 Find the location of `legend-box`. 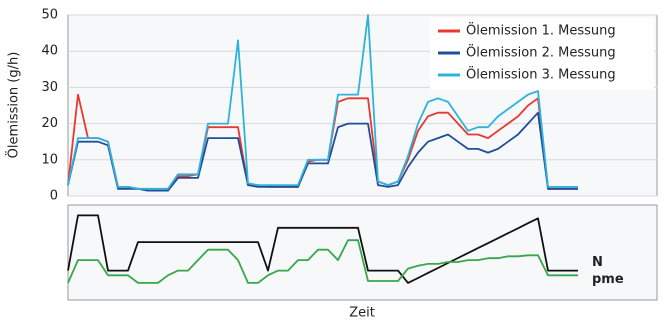

legend-box is located at coordinates (542, 54).